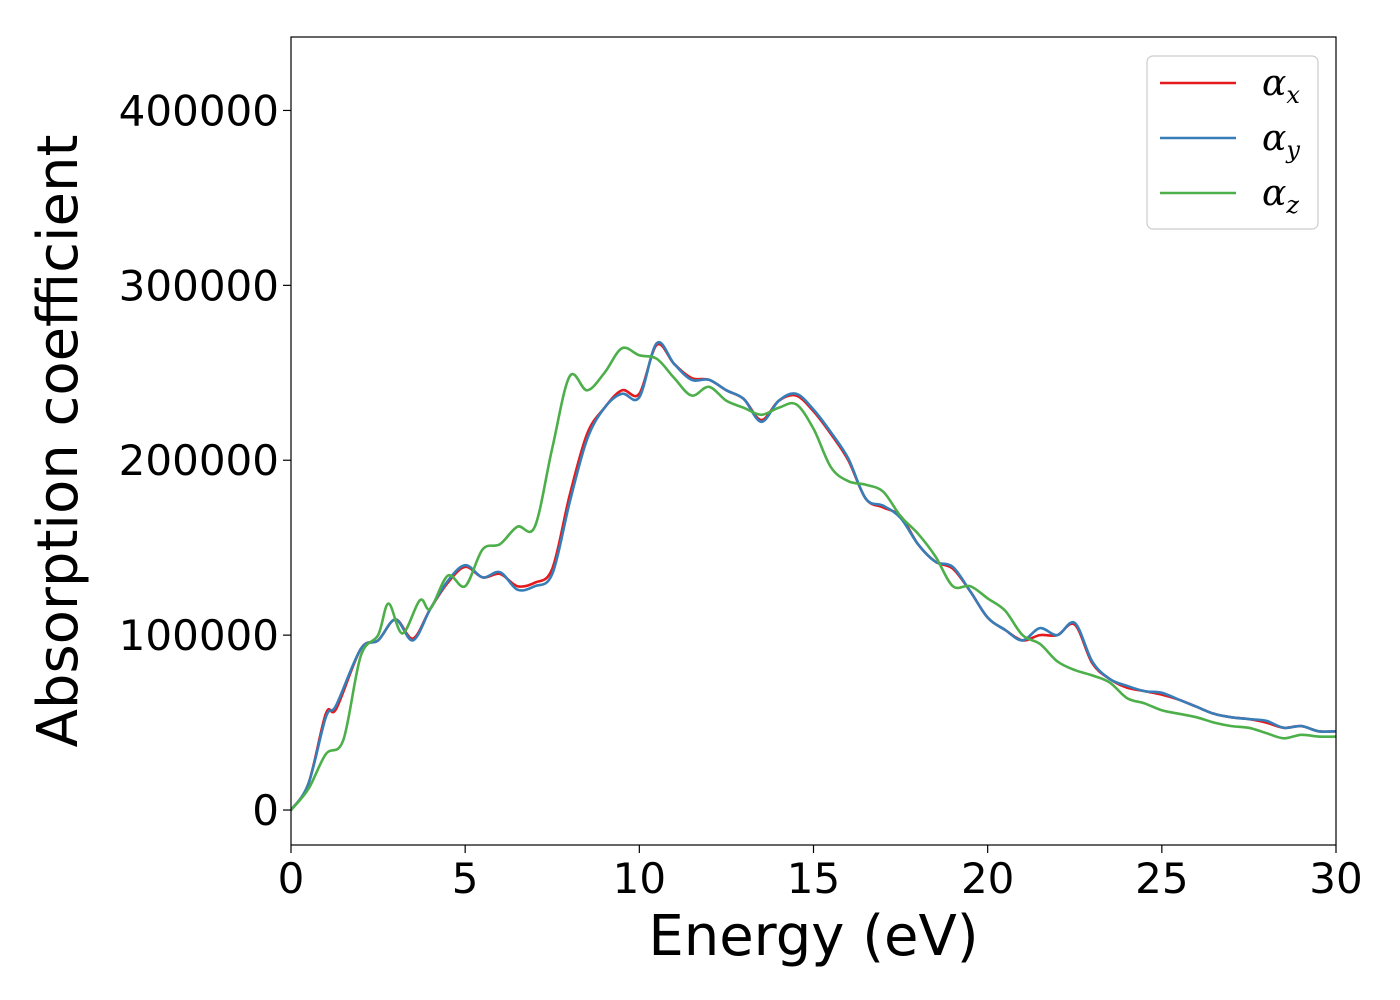  I want to click on x-tick-label: 0, so click(291, 878).